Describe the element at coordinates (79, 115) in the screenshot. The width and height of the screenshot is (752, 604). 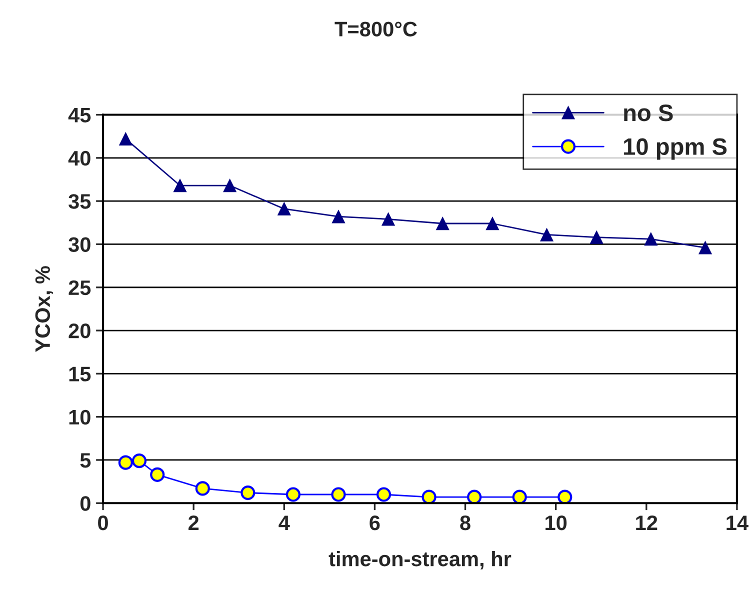
I see `y-tick-label: 45` at that location.